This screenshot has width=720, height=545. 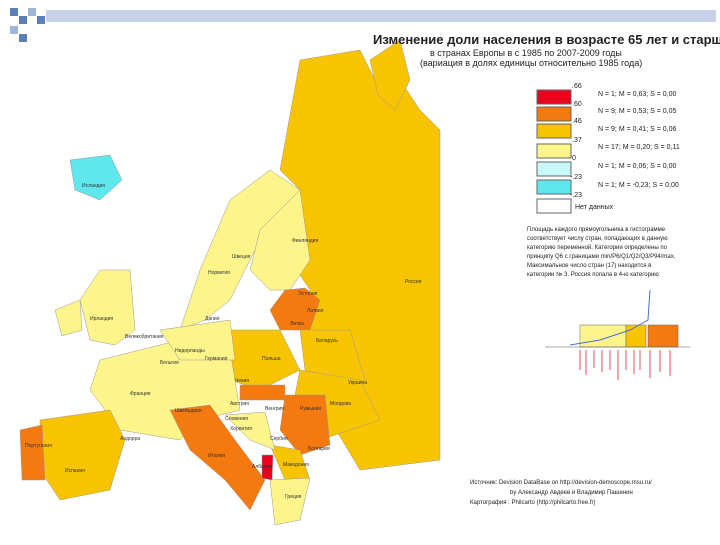 What do you see at coordinates (101, 319) in the screenshot?
I see `country-label: Ирландия` at bounding box center [101, 319].